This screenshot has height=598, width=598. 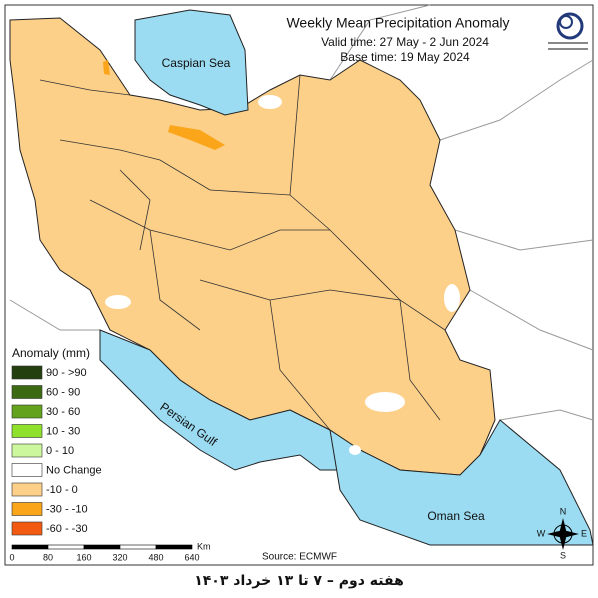 What do you see at coordinates (191, 557) in the screenshot?
I see `scale-label: 640` at bounding box center [191, 557].